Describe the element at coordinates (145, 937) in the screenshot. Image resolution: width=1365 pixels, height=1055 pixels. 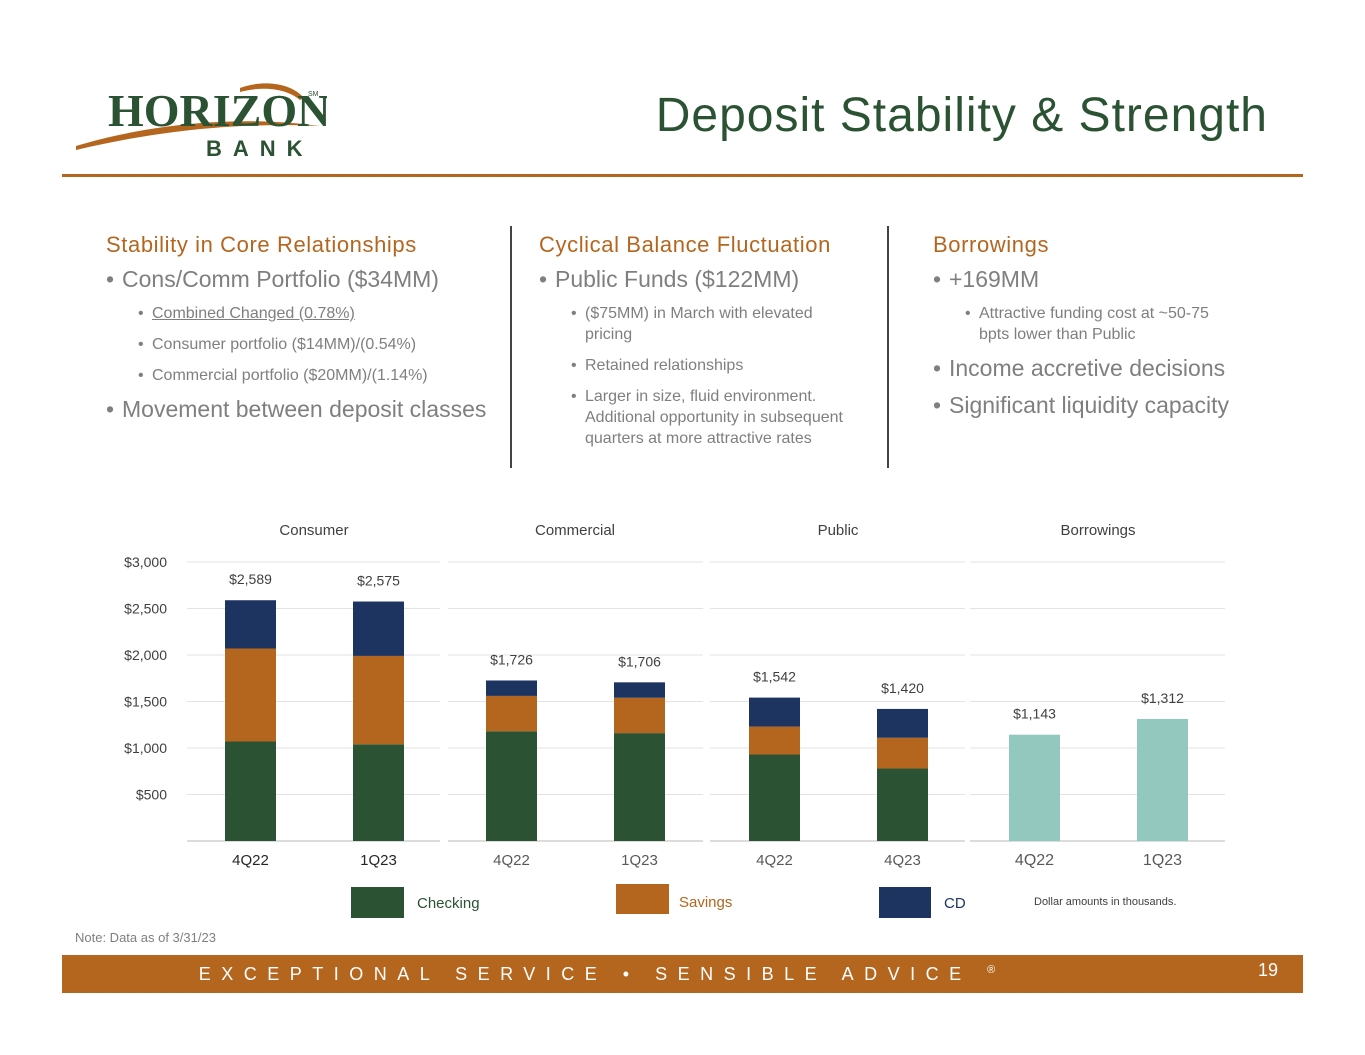
I see `data-note: Note: Data as of 3/31/23` at that location.